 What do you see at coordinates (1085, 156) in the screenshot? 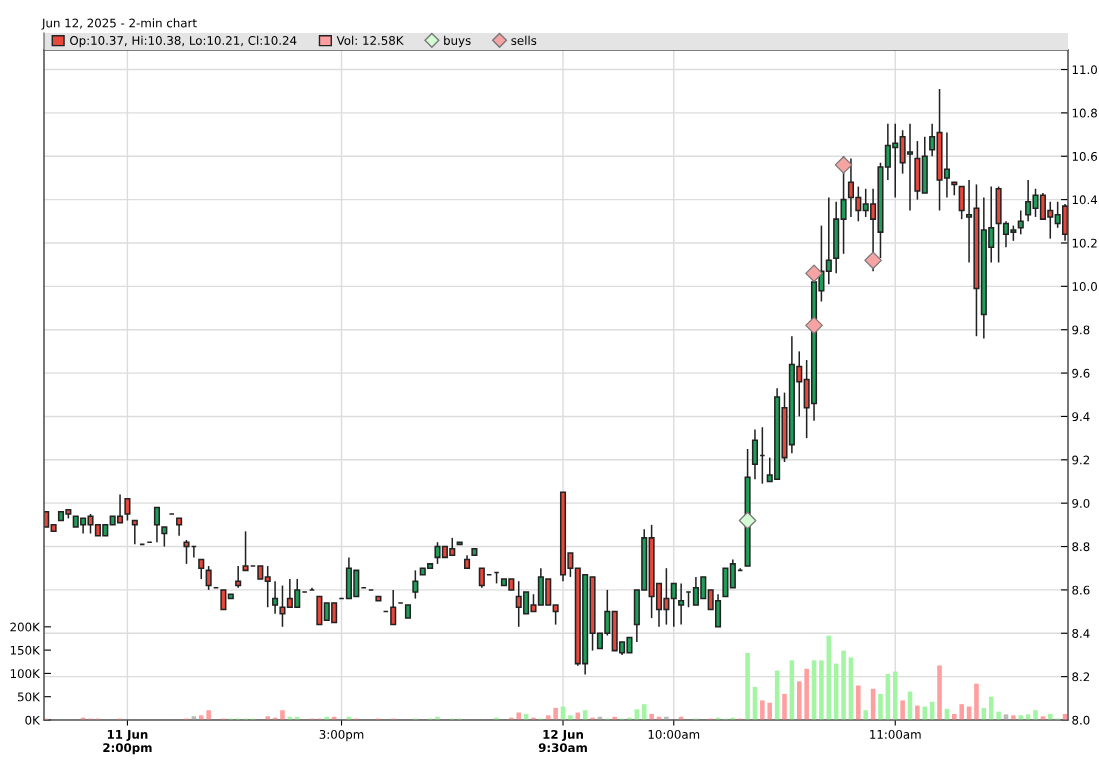
I see `y-tick-label: 10.6` at bounding box center [1085, 156].